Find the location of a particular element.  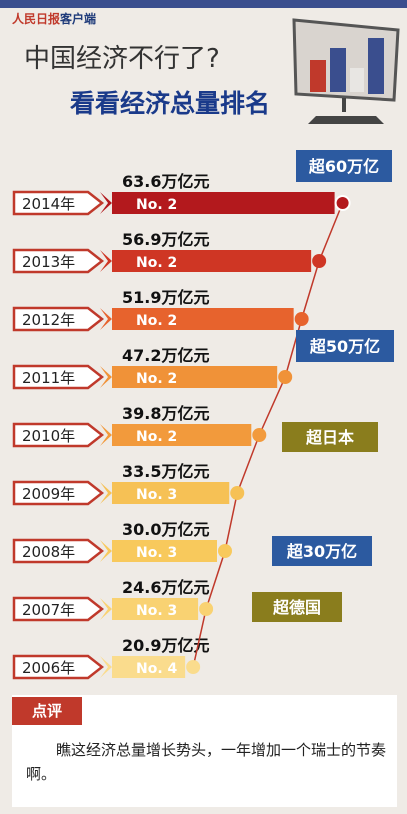

callout-label: 超50万亿 is located at coordinates (344, 346).